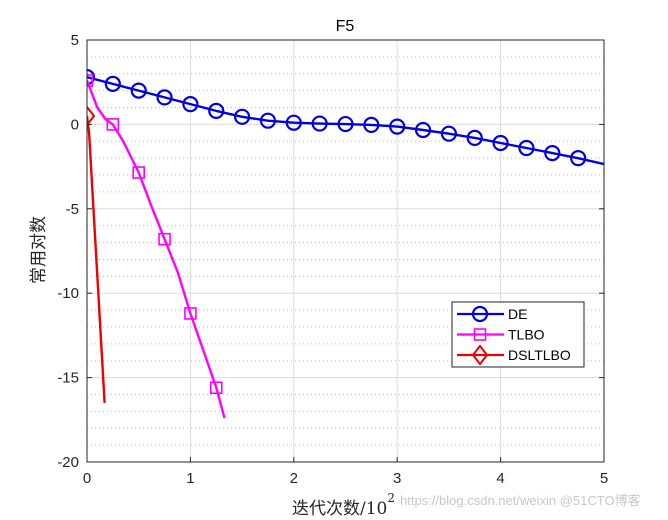 This screenshot has height=520, width=668. Describe the element at coordinates (391, 498) in the screenshot. I see `x-axis-label-exponent: 2` at that location.